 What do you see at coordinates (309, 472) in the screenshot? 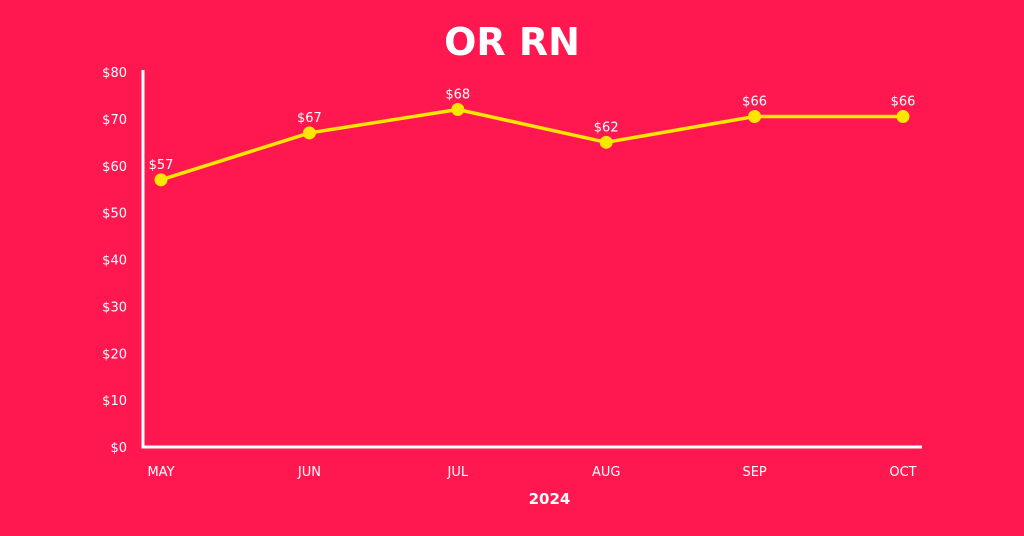
I see `x-tick-label: JUN` at bounding box center [309, 472].